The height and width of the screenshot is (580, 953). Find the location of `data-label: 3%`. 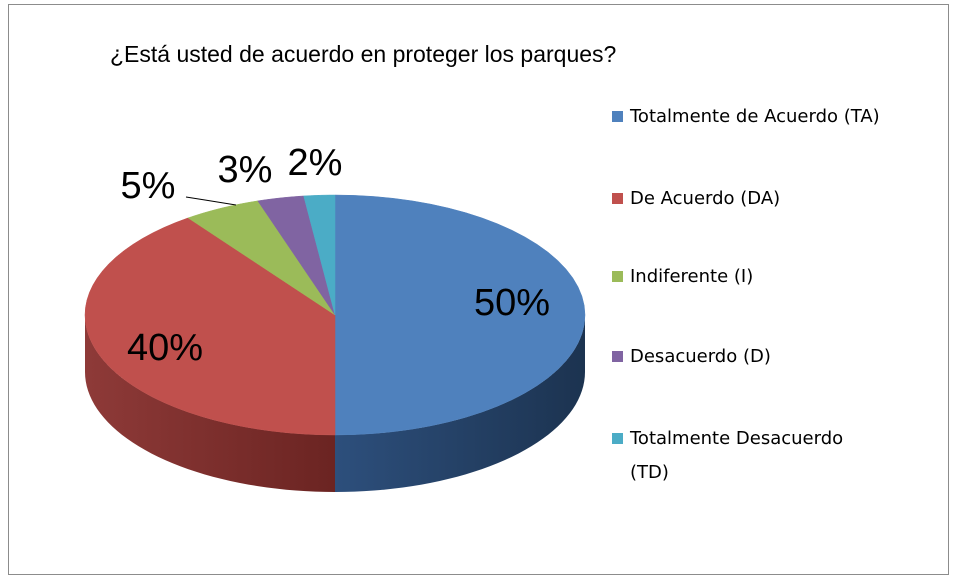

data-label: 3% is located at coordinates (245, 170).